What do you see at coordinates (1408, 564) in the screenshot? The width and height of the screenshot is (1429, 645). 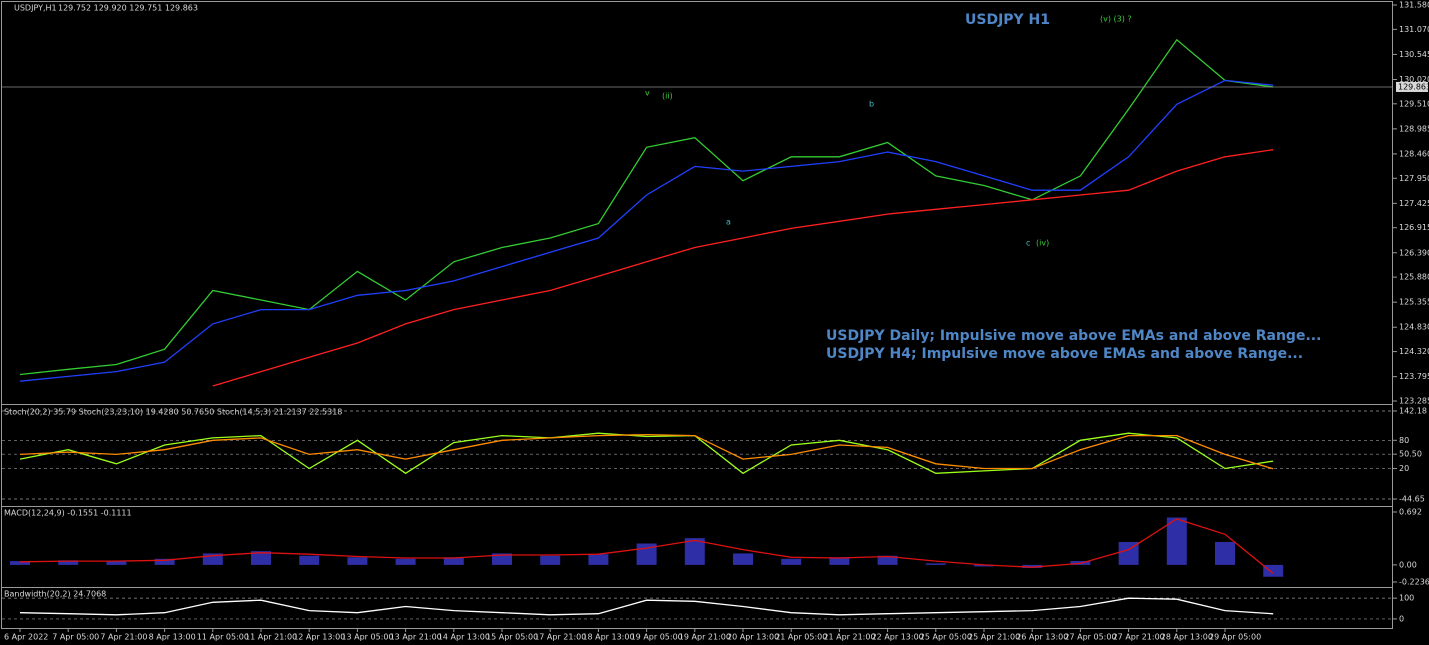 I see `y-tick-label: 0.00` at bounding box center [1408, 564].